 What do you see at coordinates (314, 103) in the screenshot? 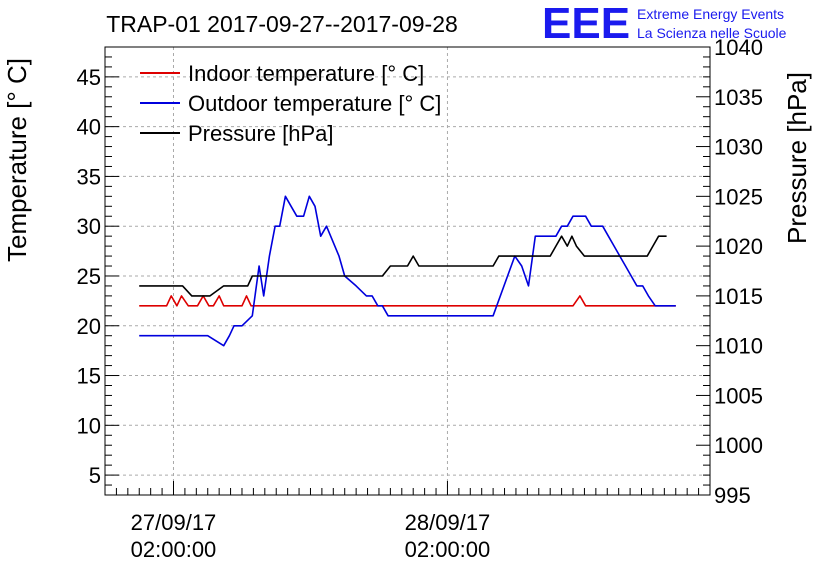
I see `legend-label: Outdoor temperature [° C]` at bounding box center [314, 103].